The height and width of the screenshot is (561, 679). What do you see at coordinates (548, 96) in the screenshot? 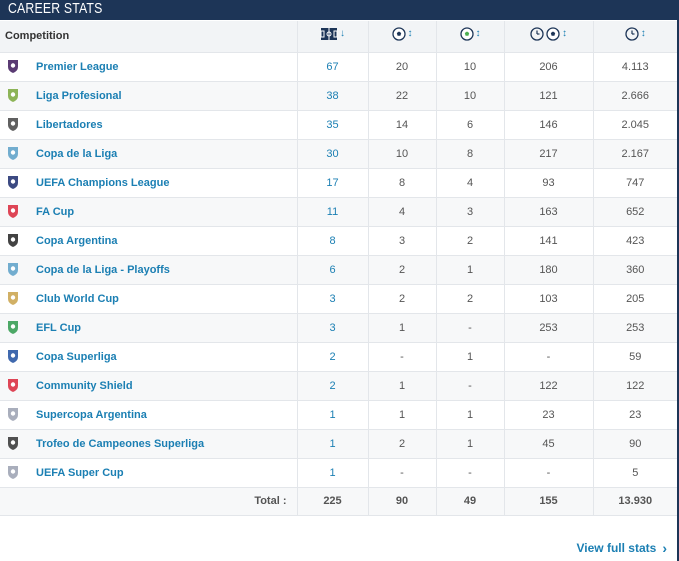
I see `minutes-per-goal-cell: 121` at bounding box center [548, 96].